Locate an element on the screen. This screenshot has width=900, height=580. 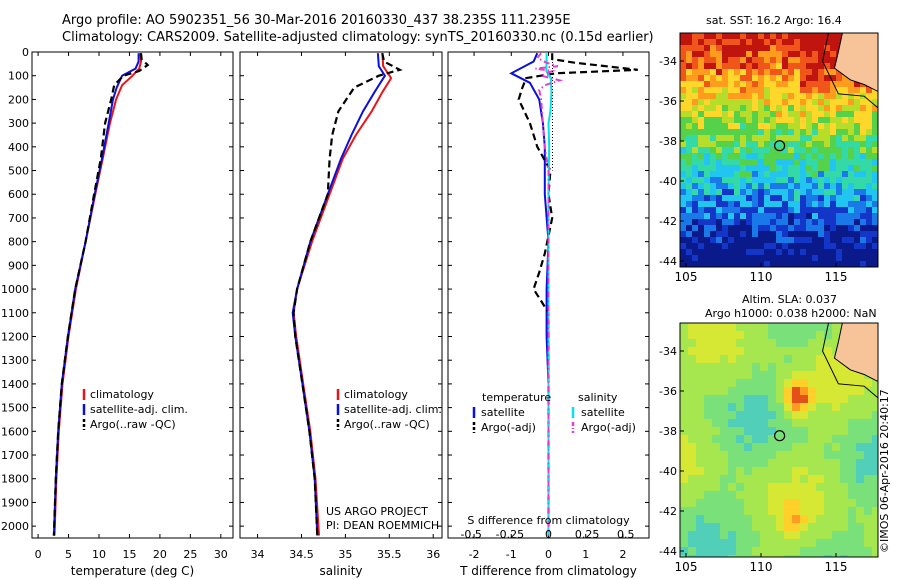
annotation-project: US ARGO PROJECT is located at coordinates (377, 511).